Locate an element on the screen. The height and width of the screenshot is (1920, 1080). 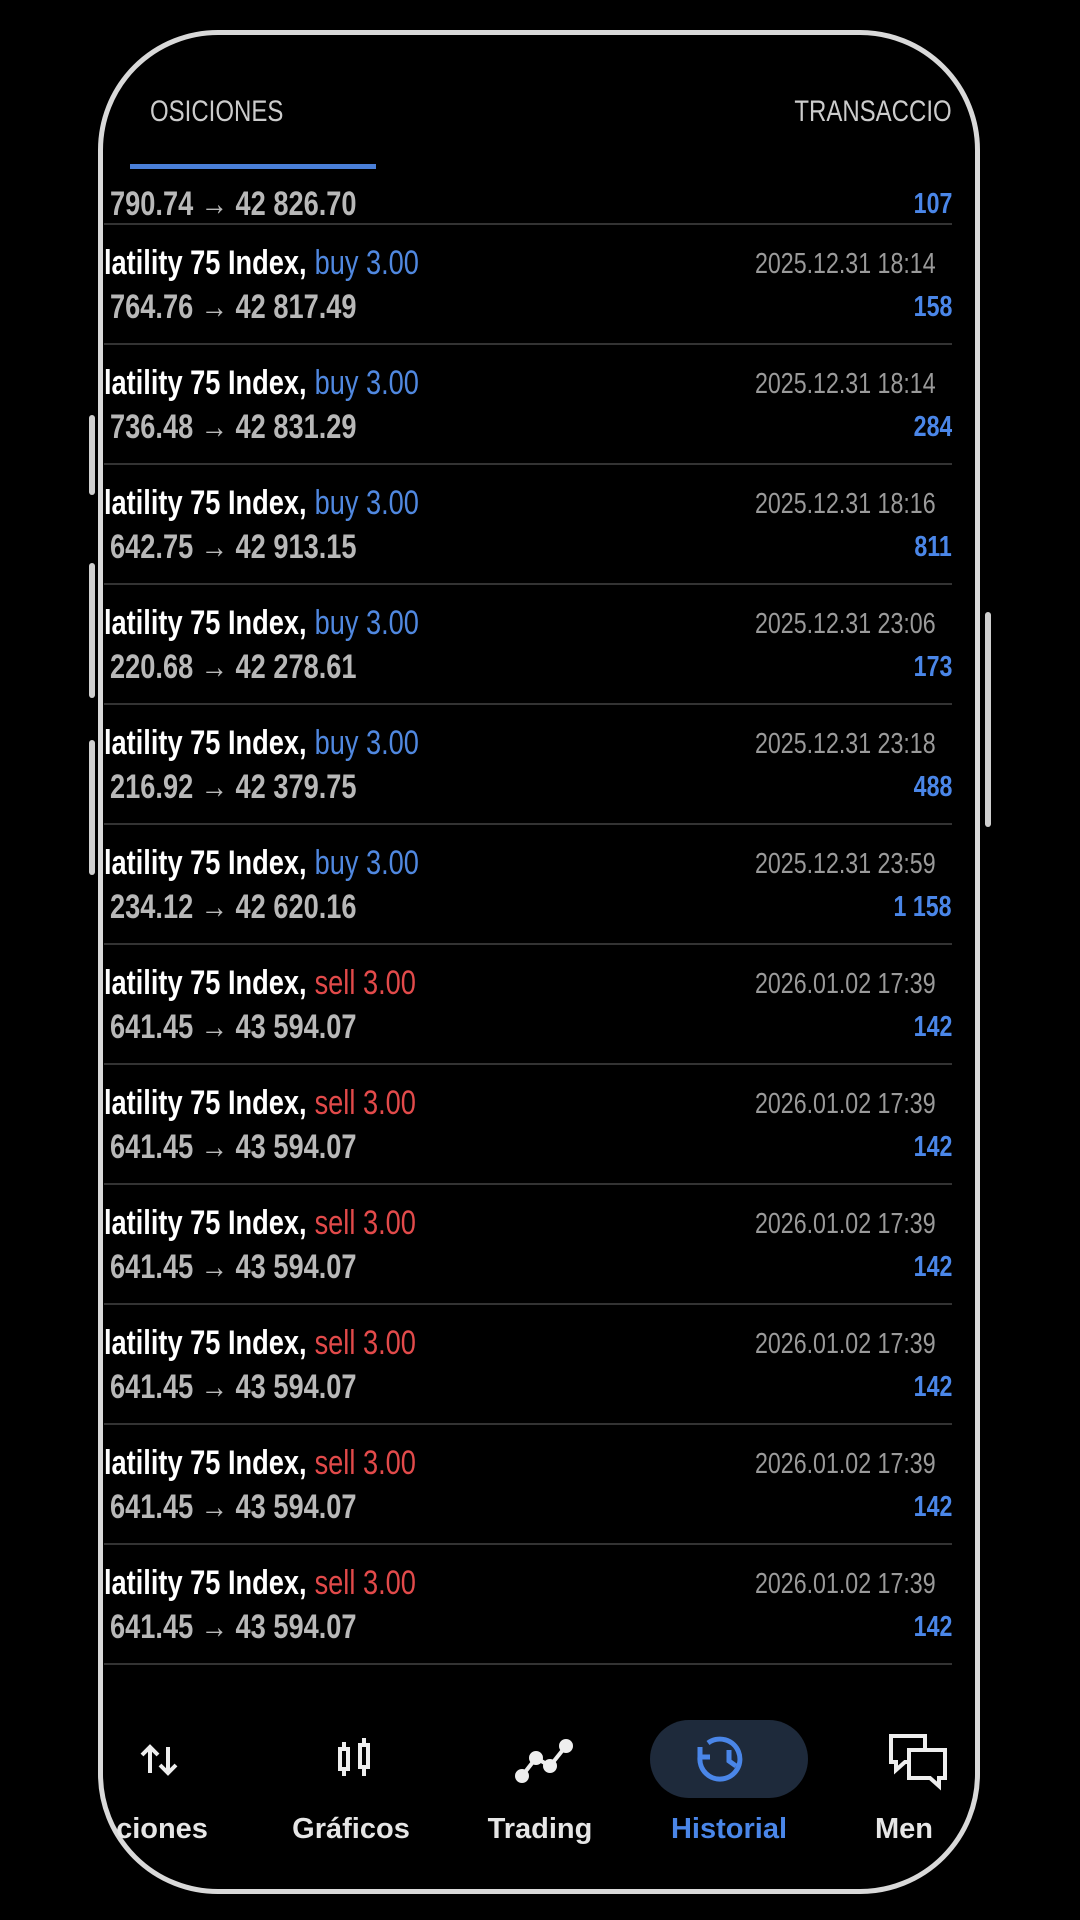
icon-charts is located at coordinates (354, 1757).